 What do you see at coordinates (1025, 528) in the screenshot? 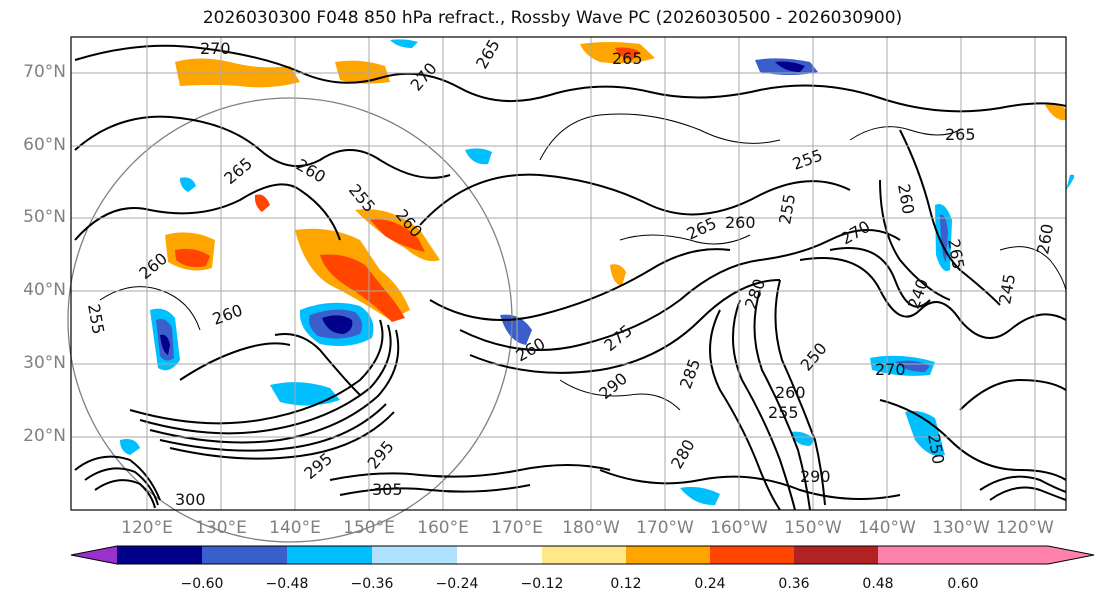
I see `lon-label: 120°W` at bounding box center [1025, 528].